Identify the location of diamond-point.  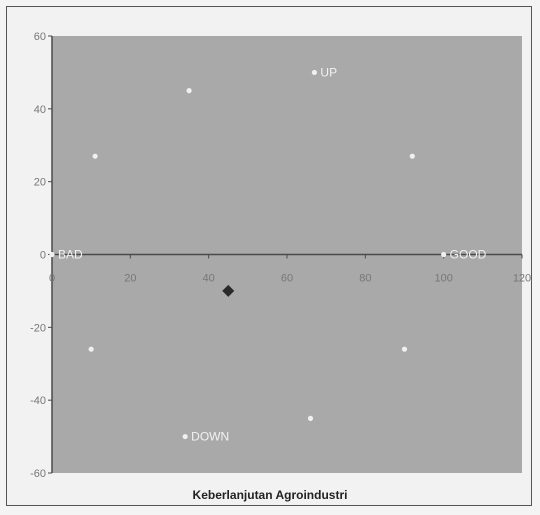
(228, 290).